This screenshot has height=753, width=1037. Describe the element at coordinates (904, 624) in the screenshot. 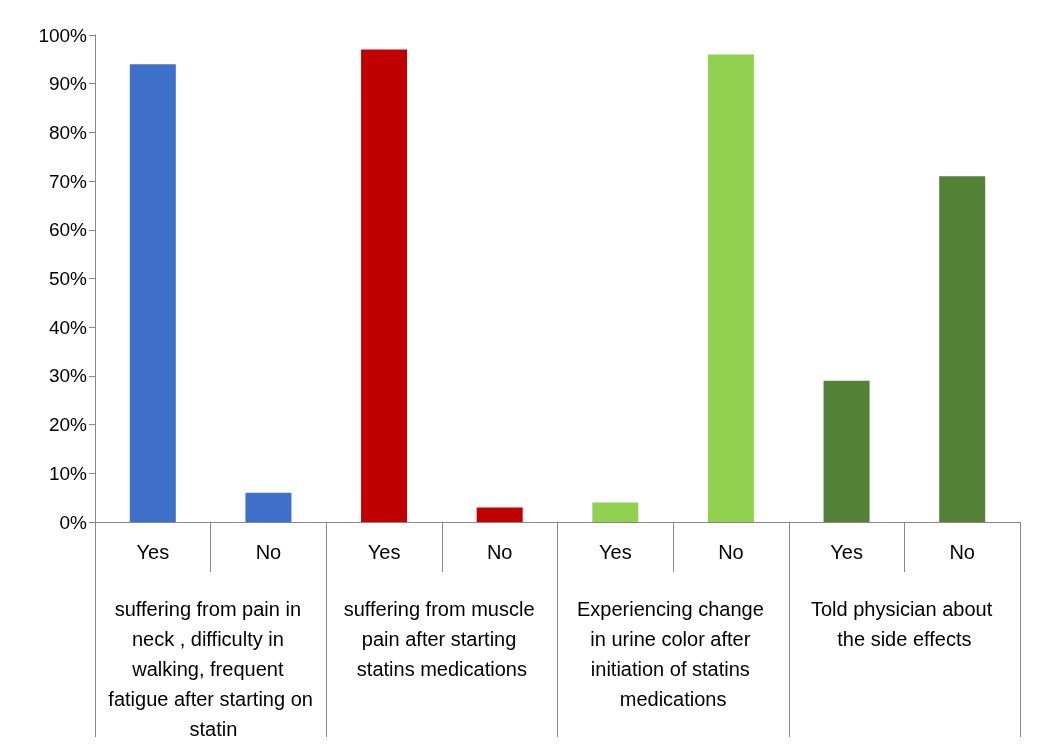

I see `text: Told physician about the side effects` at that location.